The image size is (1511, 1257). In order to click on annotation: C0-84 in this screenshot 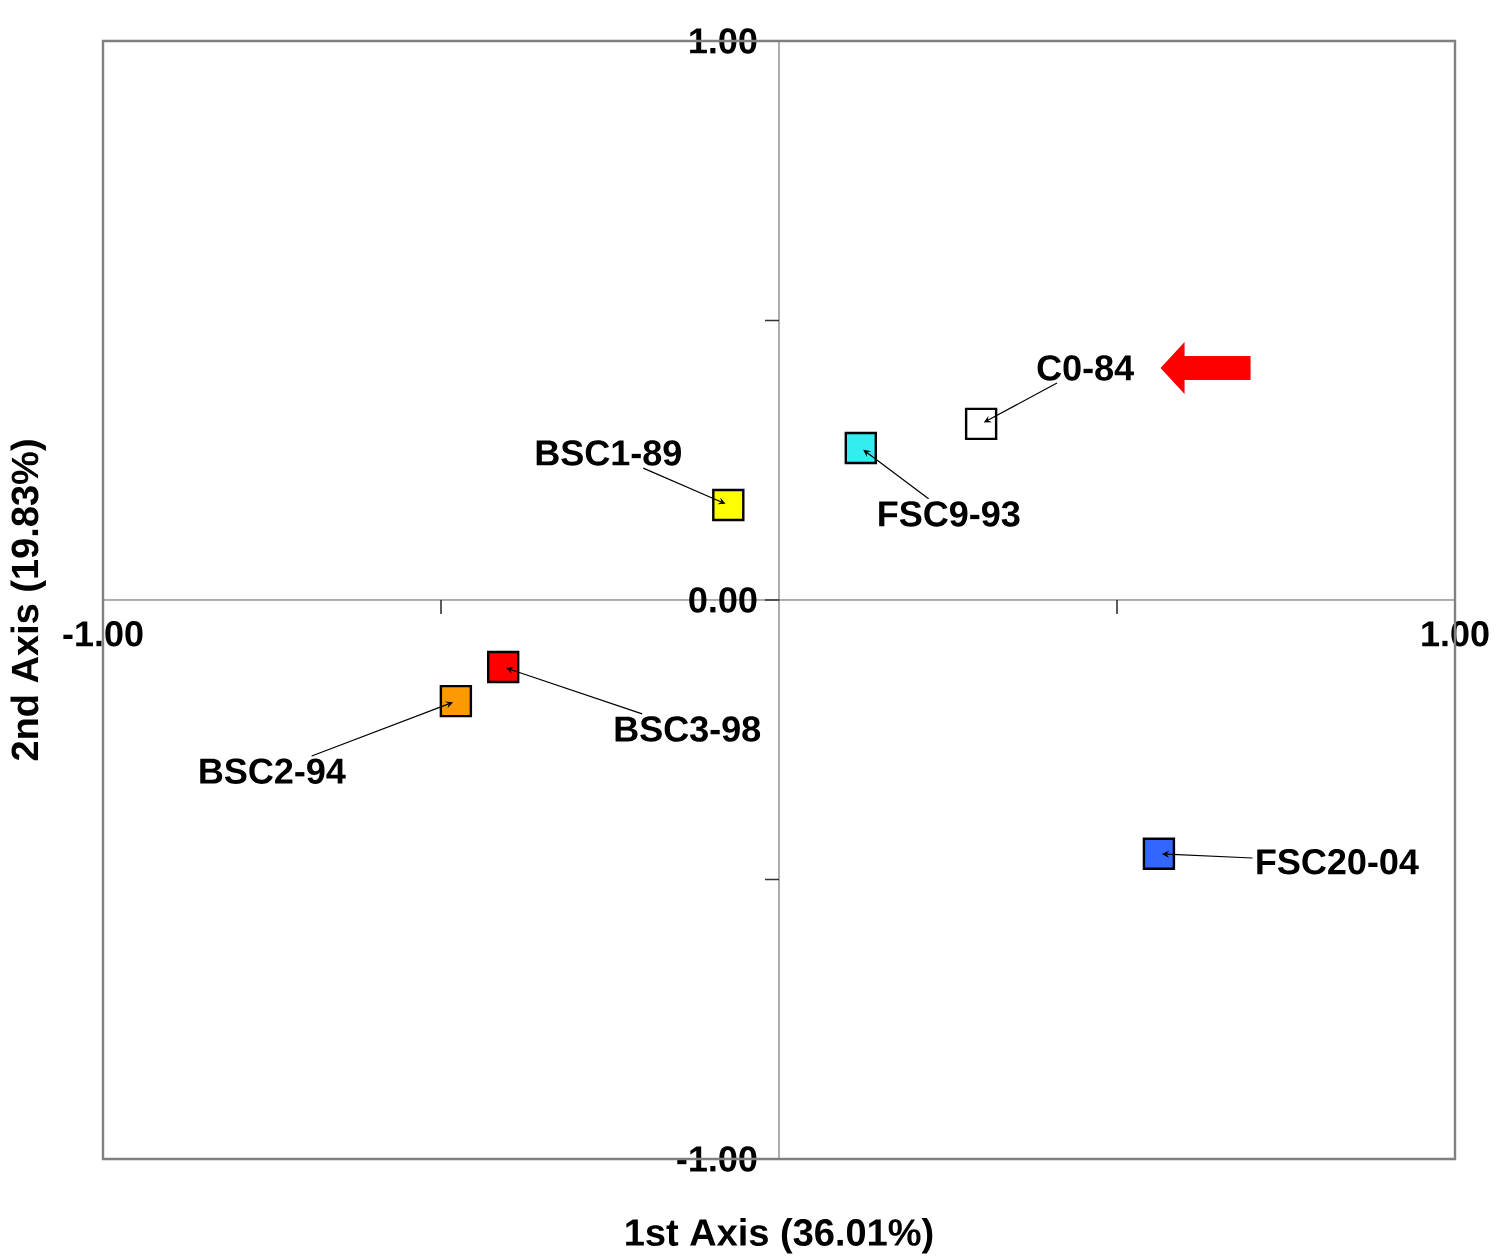, I will do `click(1085, 368)`.